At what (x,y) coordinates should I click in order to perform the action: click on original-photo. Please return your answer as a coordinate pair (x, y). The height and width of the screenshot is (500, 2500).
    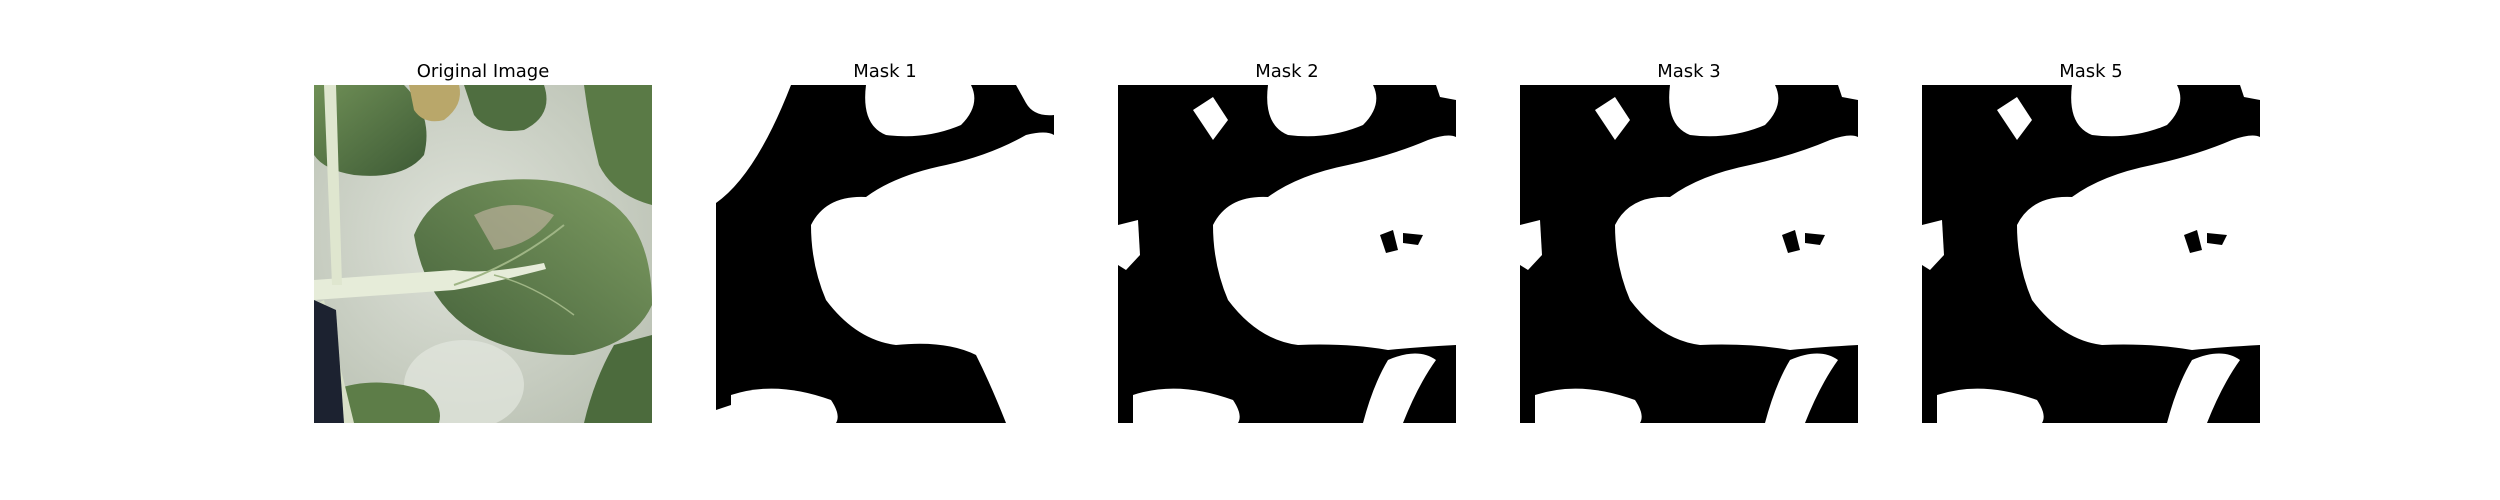
    Looking at the image, I should click on (483, 254).